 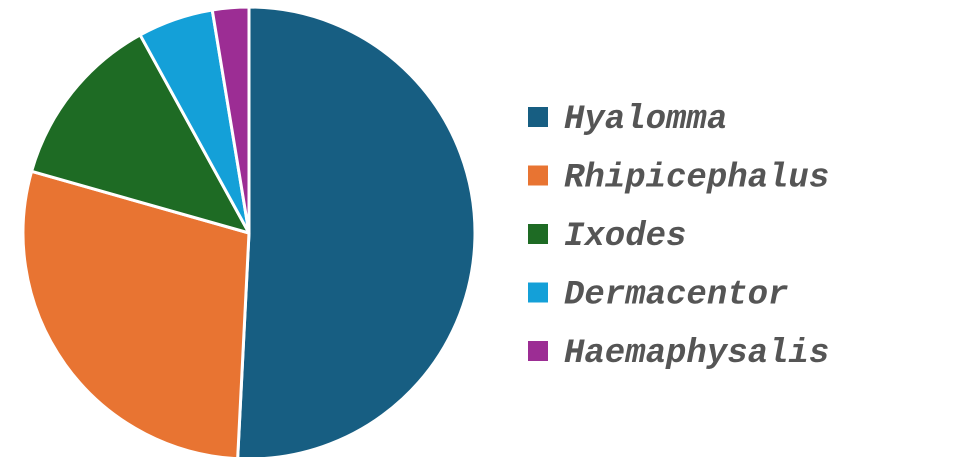 I want to click on legend-label: Rhipicephalus, so click(x=696, y=178).